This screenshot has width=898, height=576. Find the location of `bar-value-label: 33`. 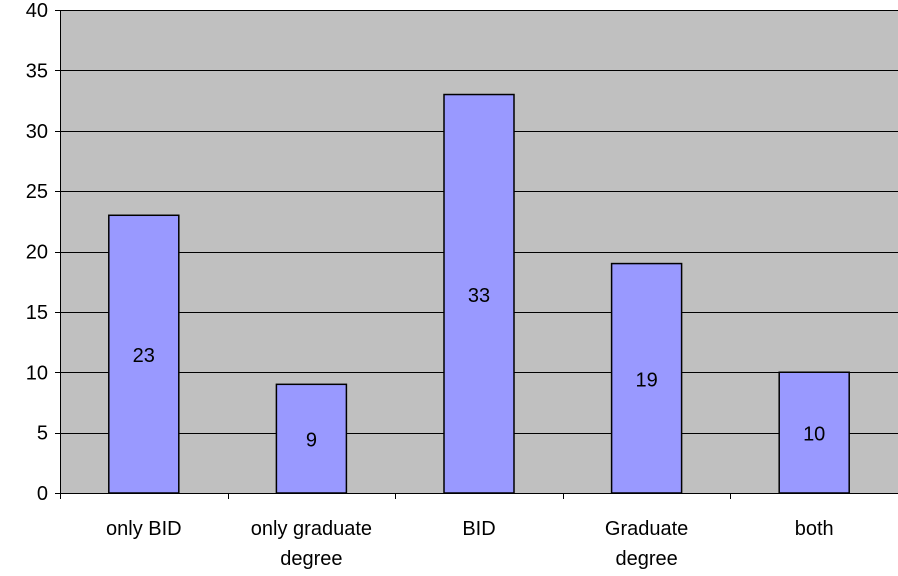

bar-value-label: 33 is located at coordinates (479, 296).